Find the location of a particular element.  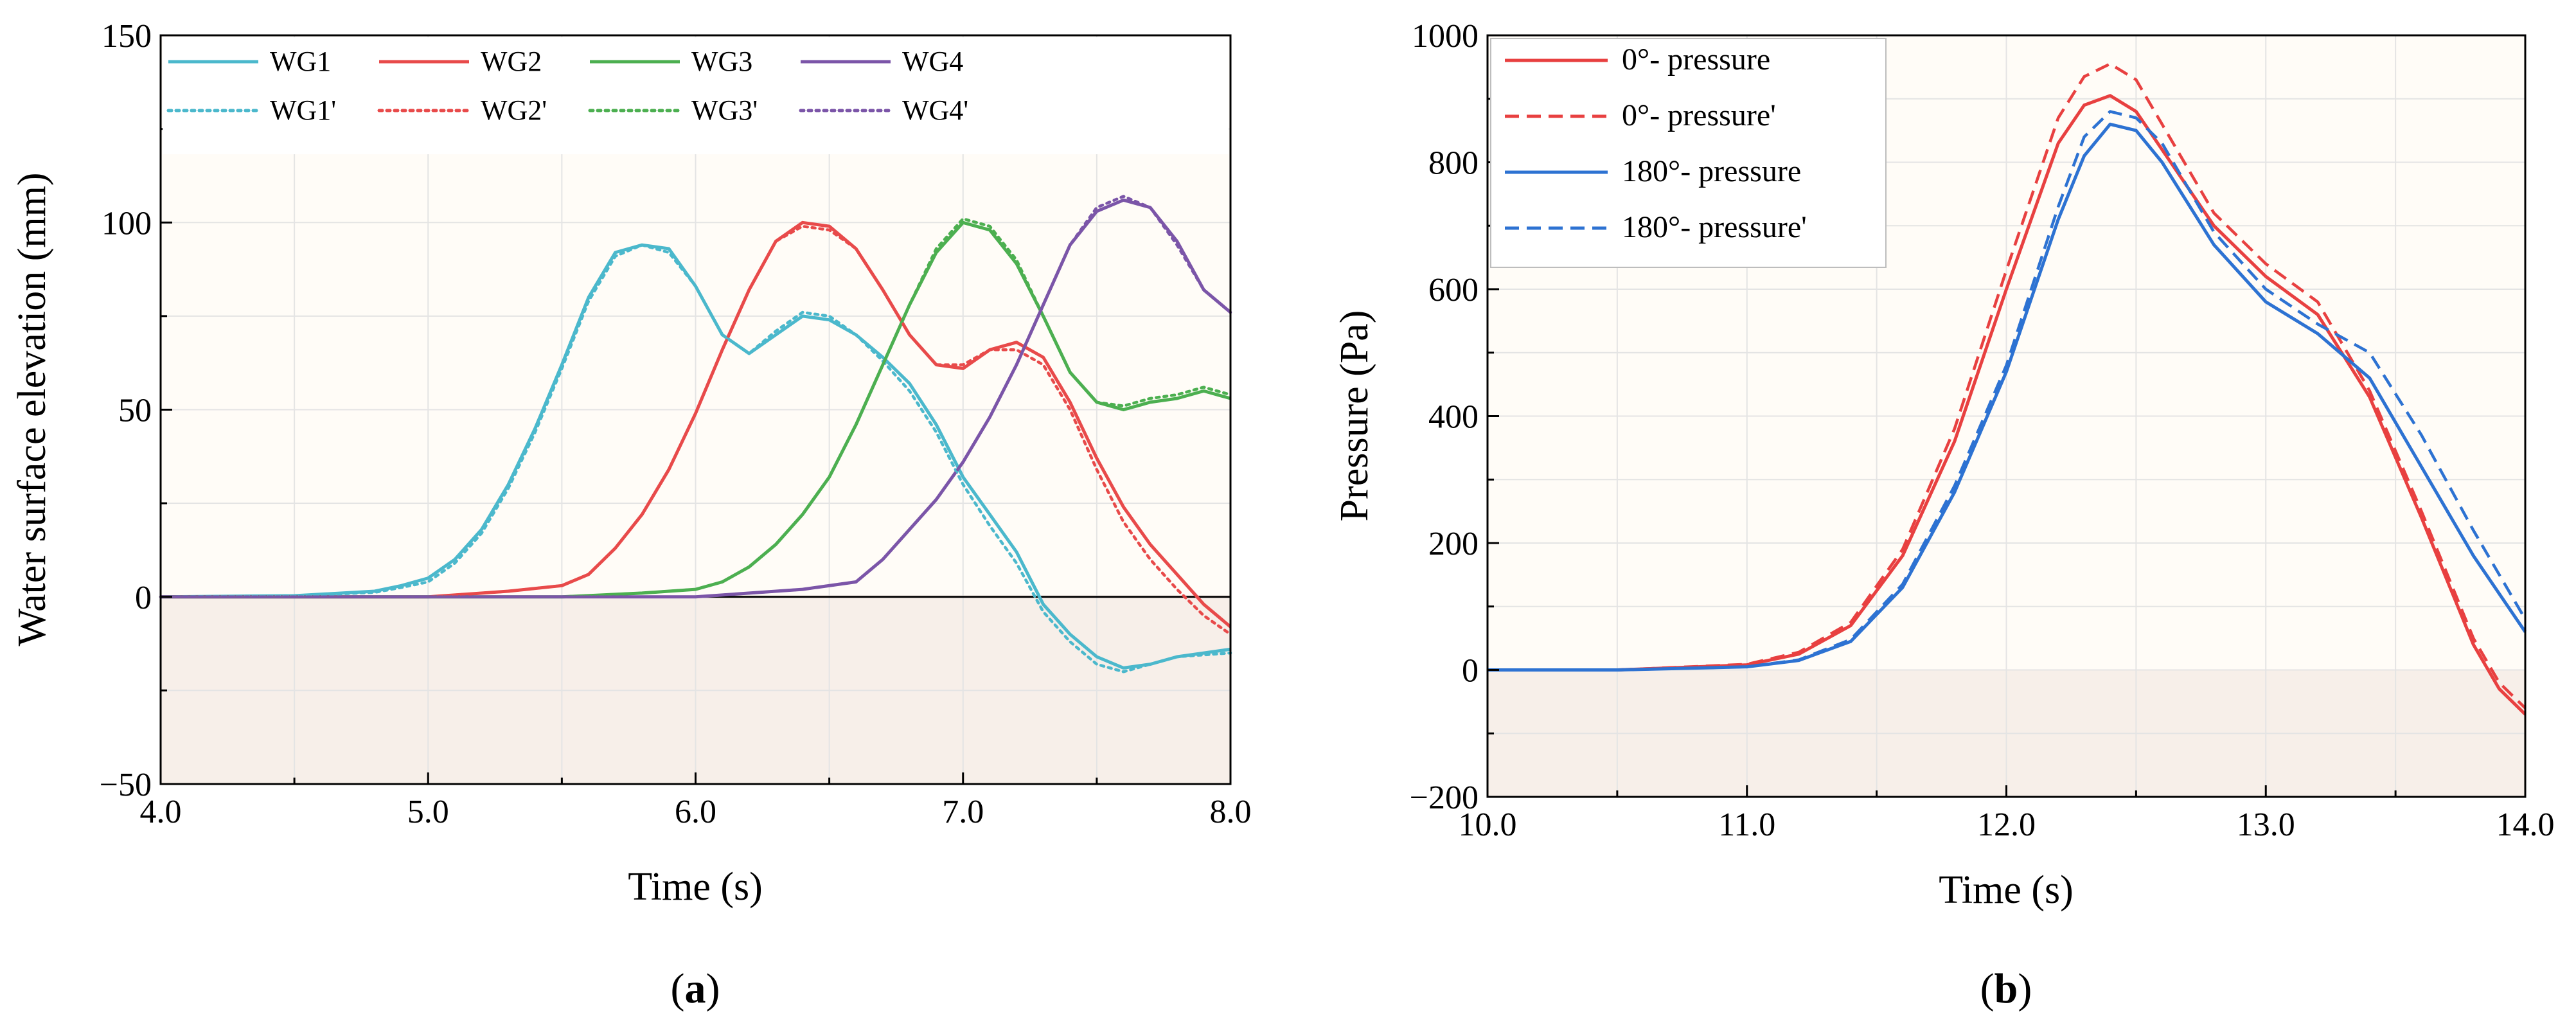

x-tick-label: 8.0 is located at coordinates (1231, 812).